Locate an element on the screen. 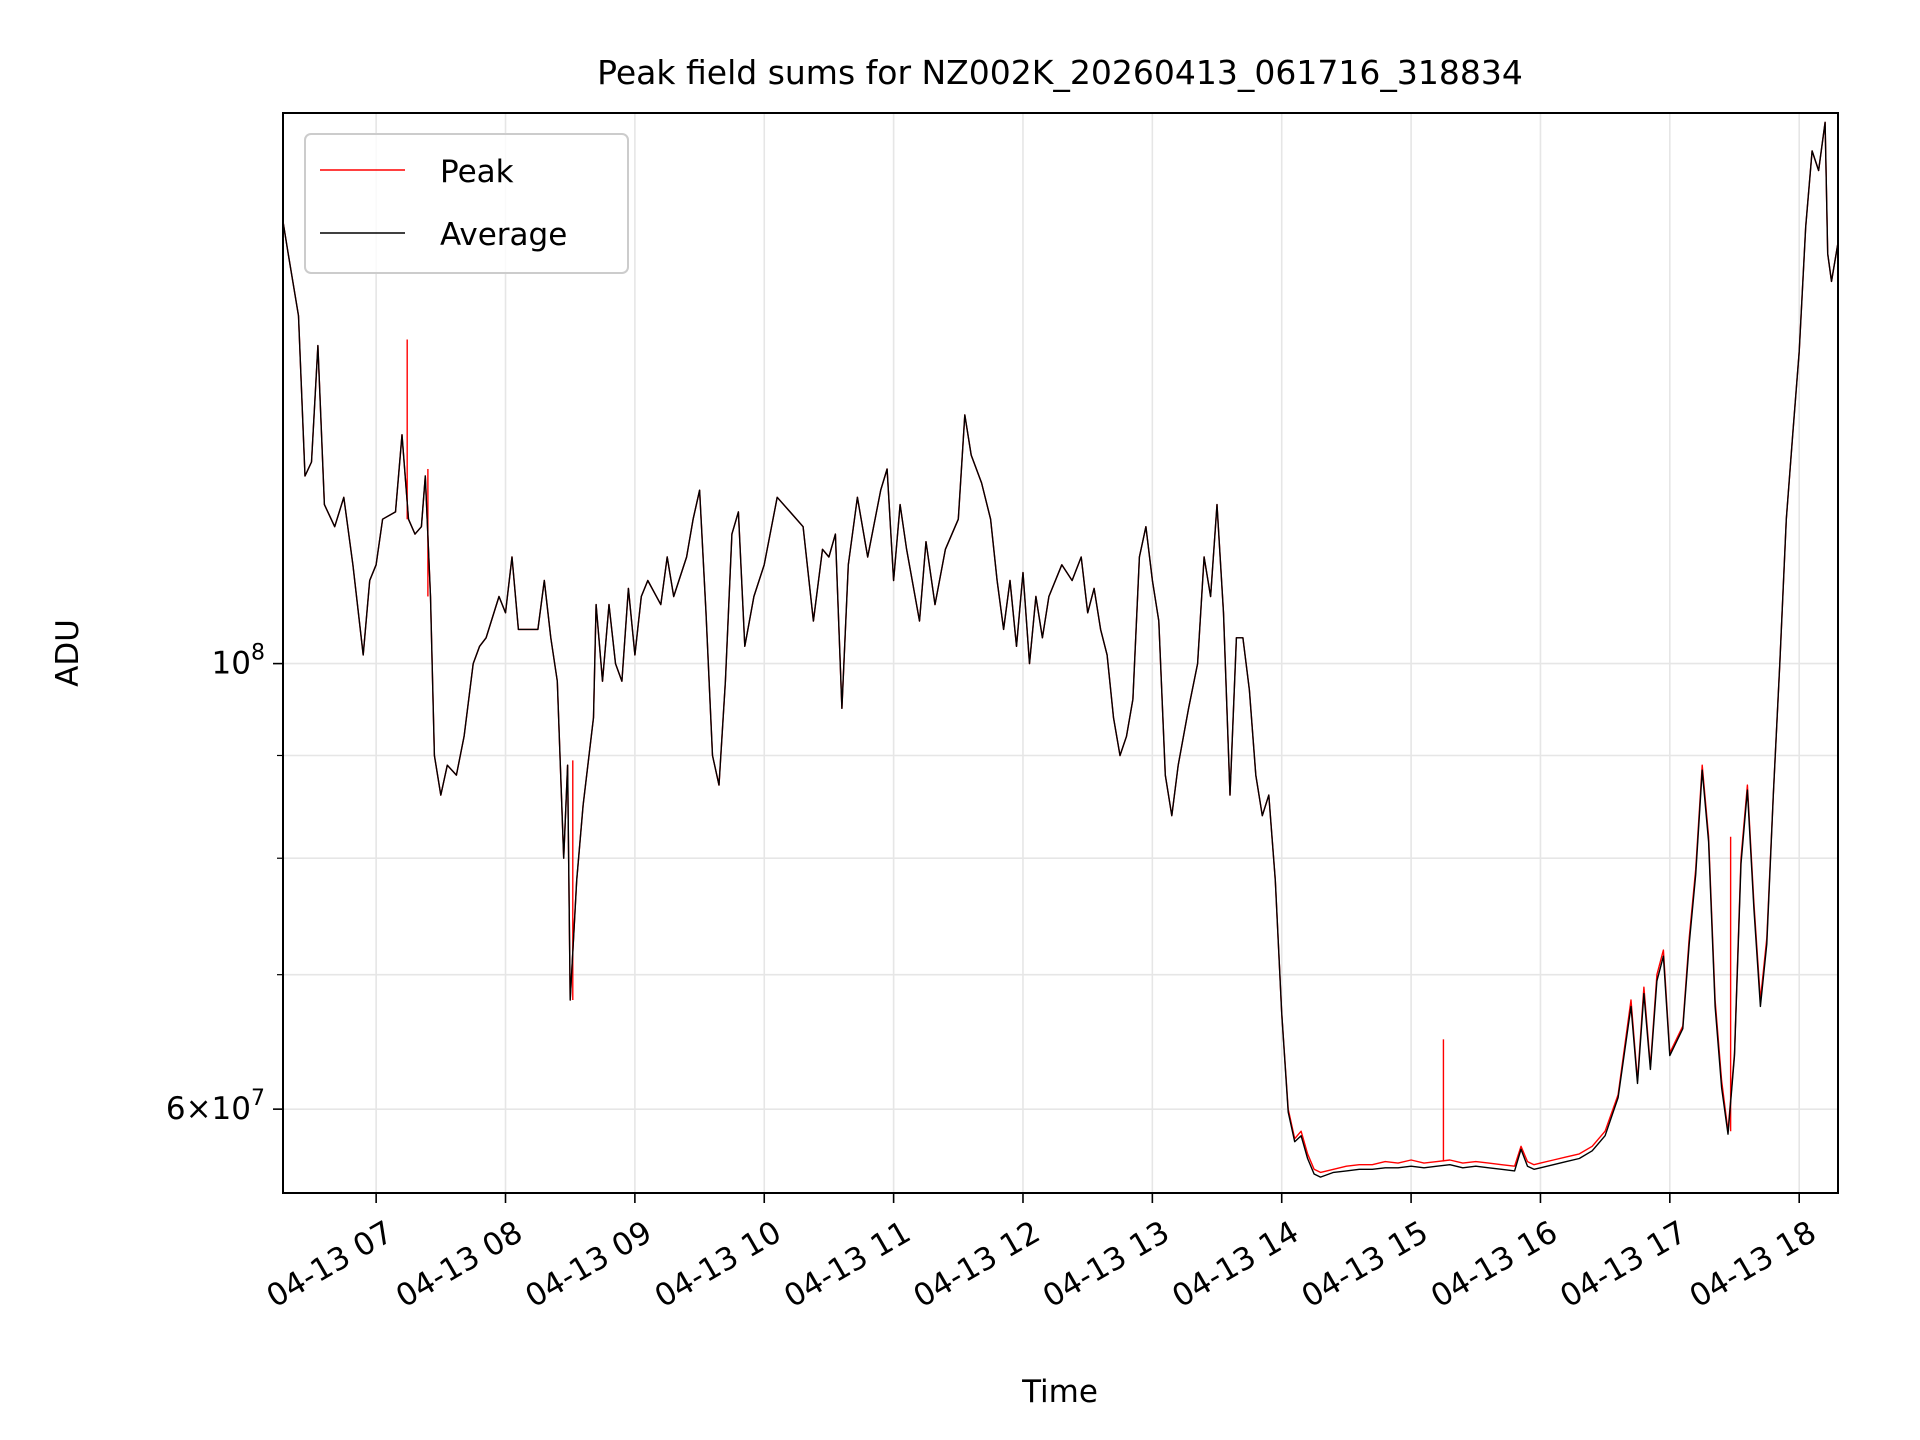  y-axis-ticks: 108 6×107 is located at coordinates (224, 884).